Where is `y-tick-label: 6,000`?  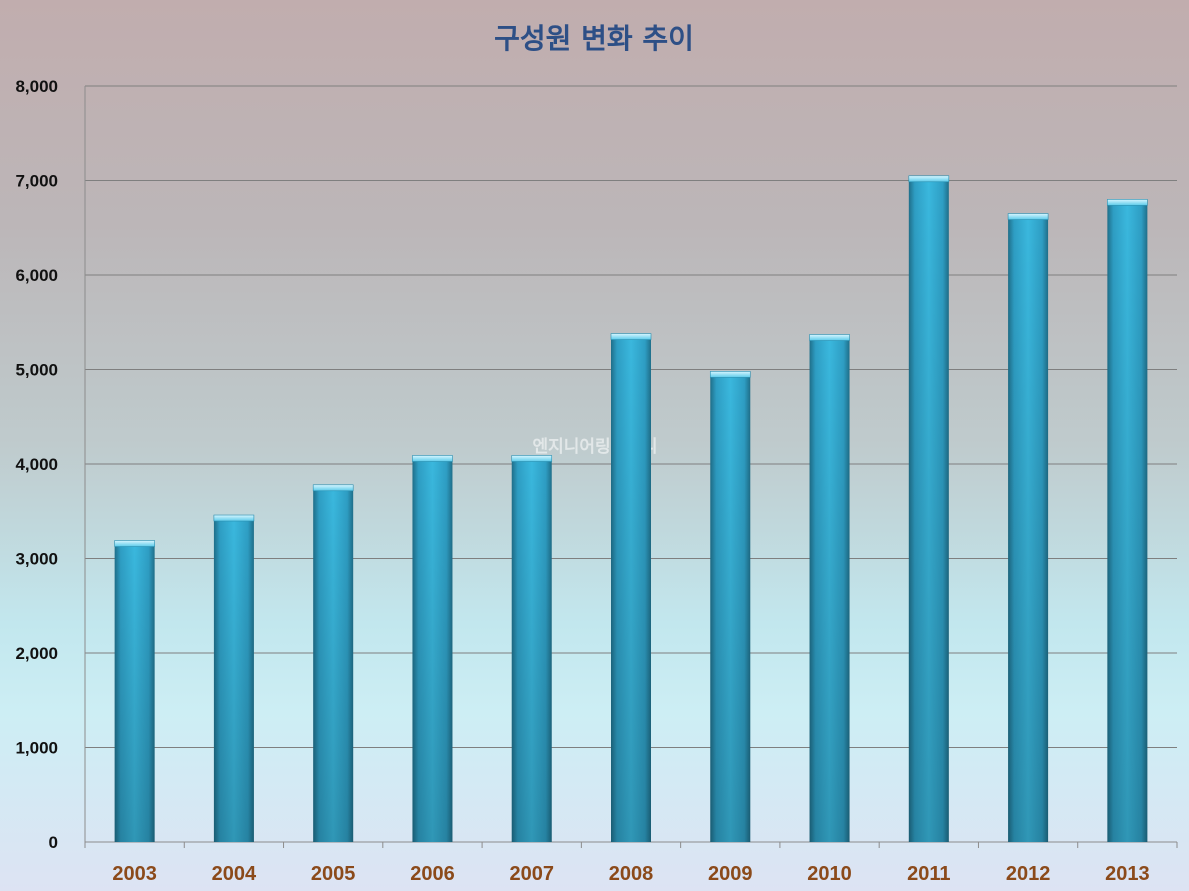
y-tick-label: 6,000 is located at coordinates (36, 275).